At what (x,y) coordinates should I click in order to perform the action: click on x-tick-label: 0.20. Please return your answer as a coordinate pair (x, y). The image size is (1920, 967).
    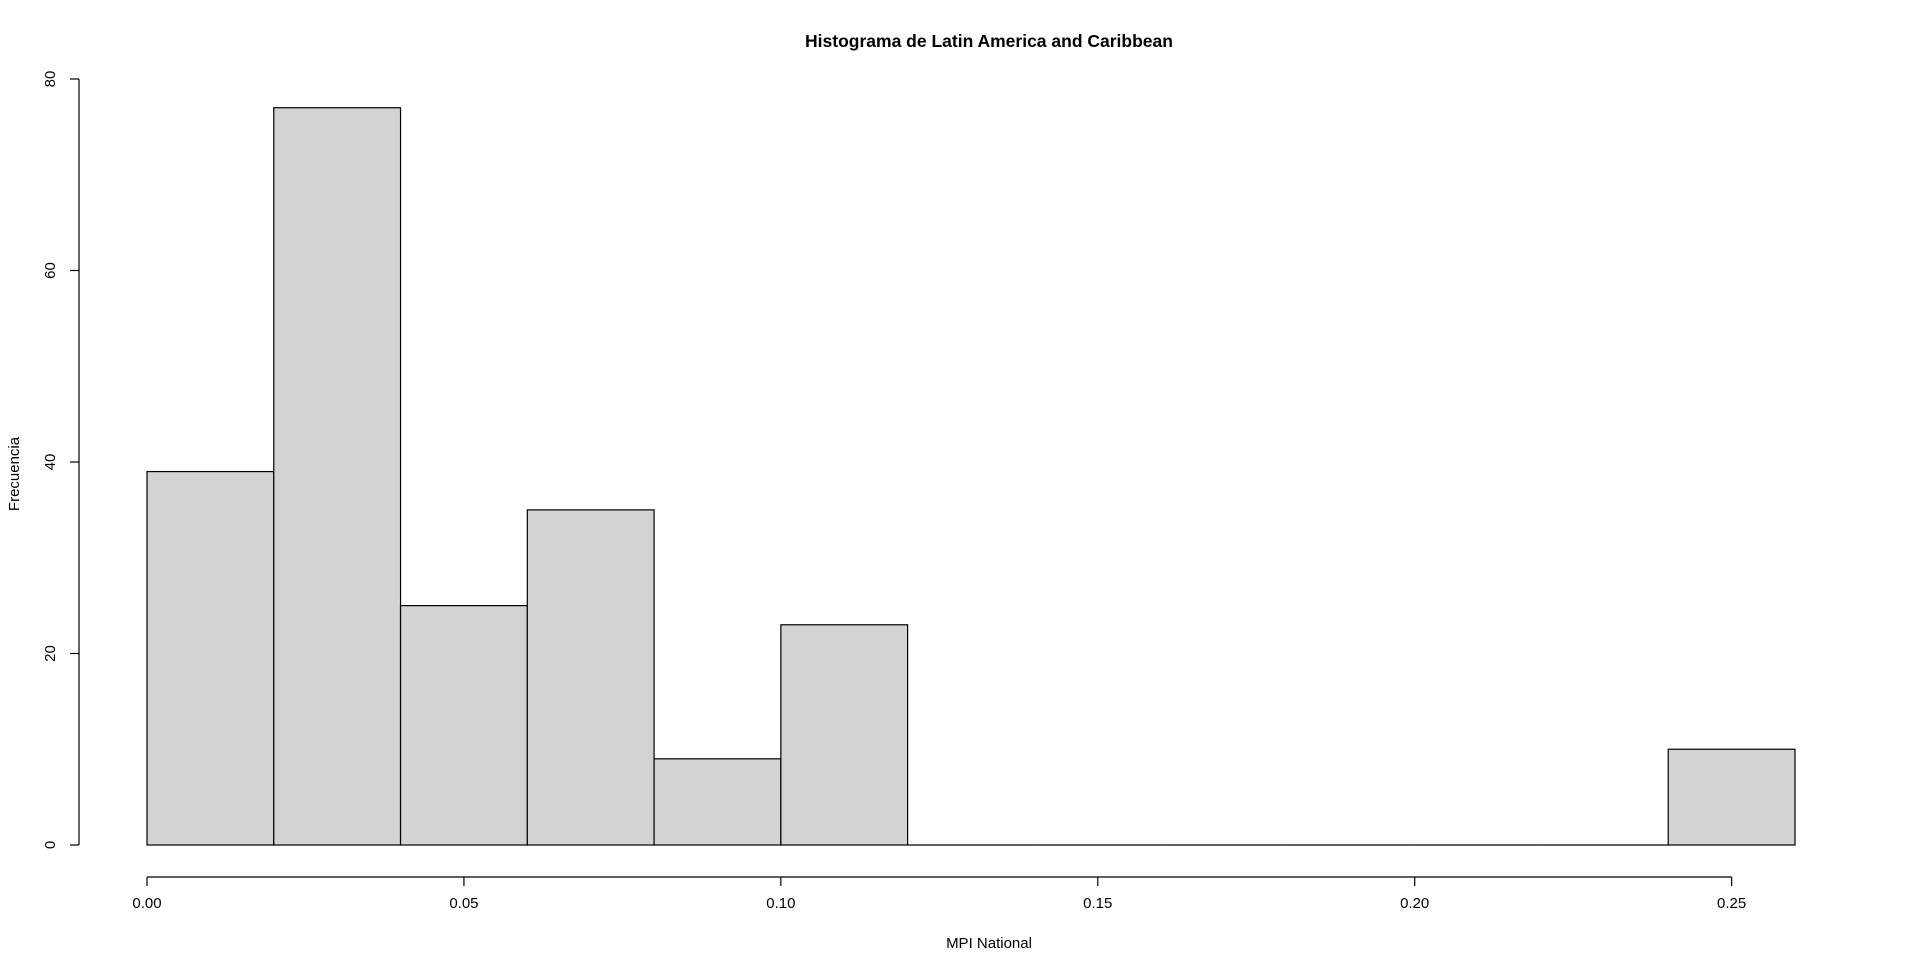
    Looking at the image, I should click on (1414, 903).